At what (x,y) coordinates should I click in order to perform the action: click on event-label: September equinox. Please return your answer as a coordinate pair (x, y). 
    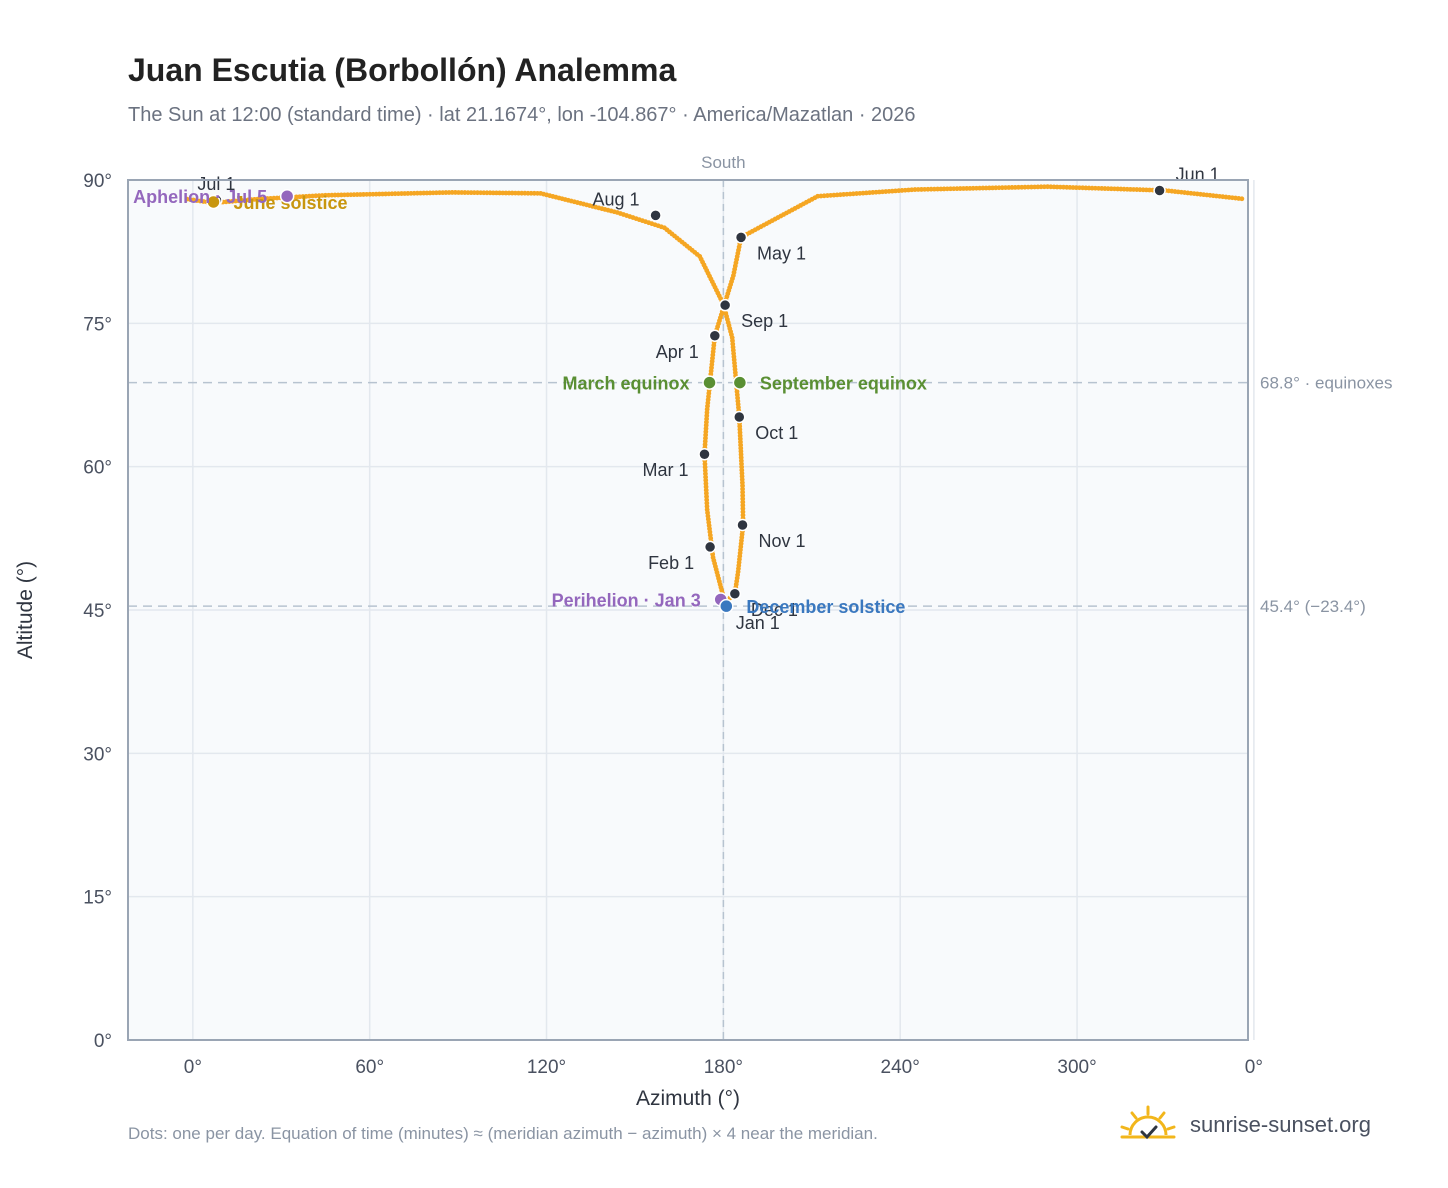
    Looking at the image, I should click on (843, 384).